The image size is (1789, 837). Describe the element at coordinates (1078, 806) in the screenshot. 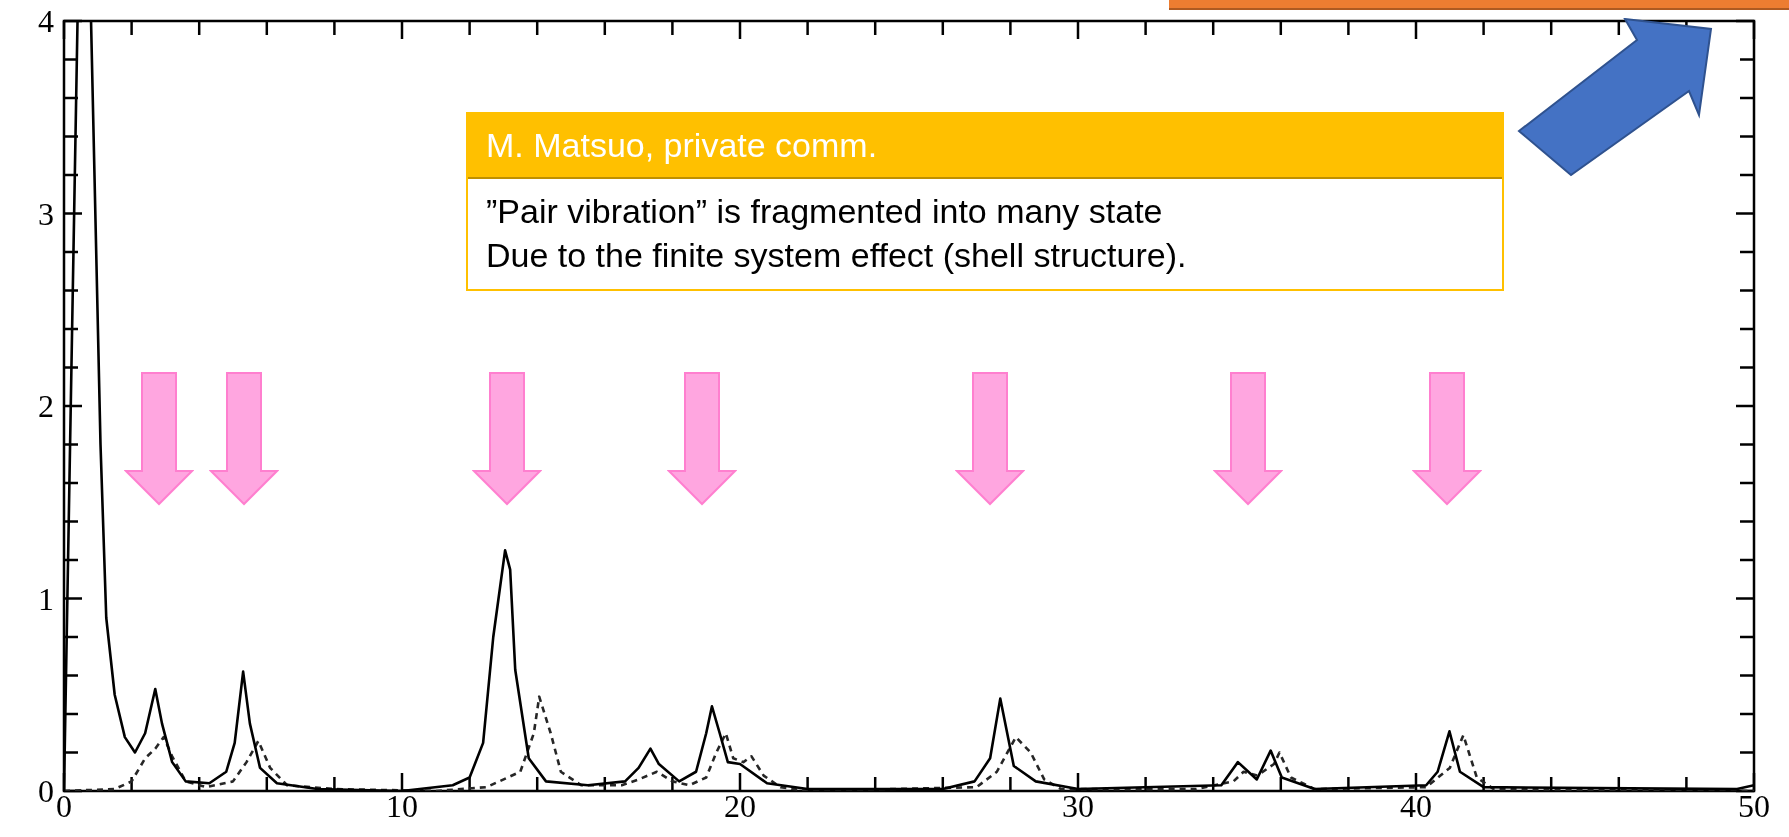

I see `x-tick-label: 30` at that location.